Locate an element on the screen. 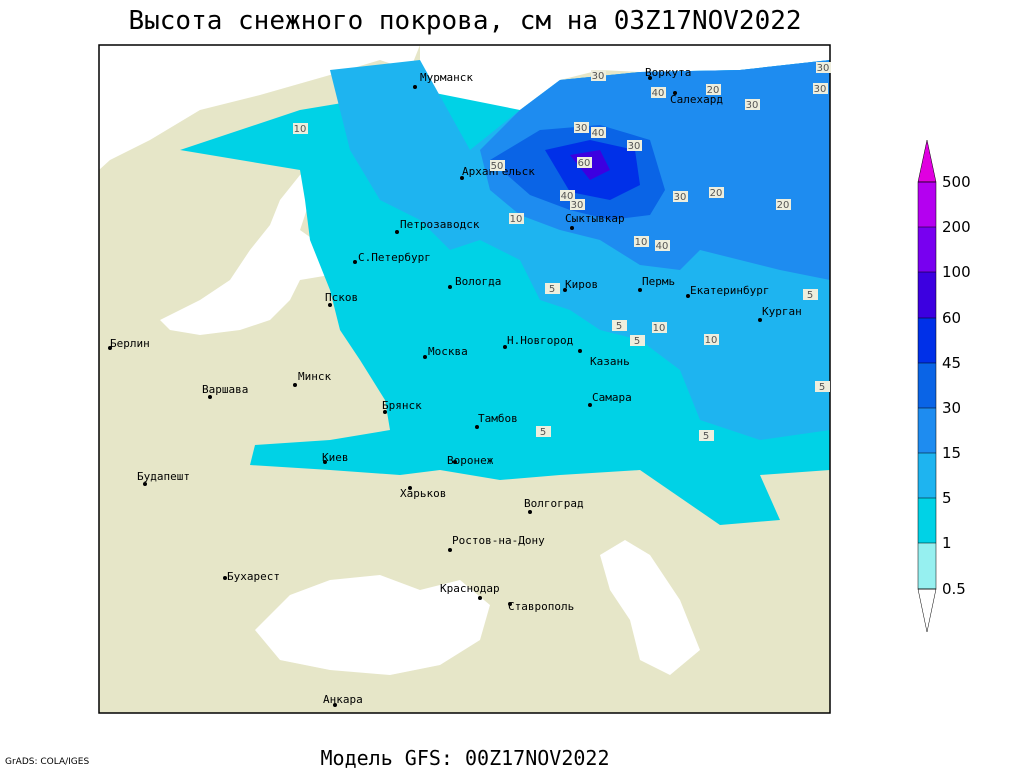 The image size is (1024, 768). city-label: Будапешт is located at coordinates (163, 476).